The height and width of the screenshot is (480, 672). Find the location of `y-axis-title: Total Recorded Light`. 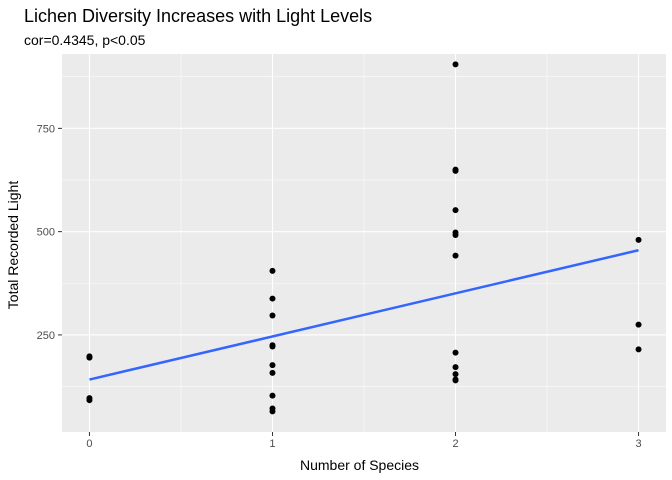

y-axis-title: Total Recorded Light is located at coordinates (13, 245).